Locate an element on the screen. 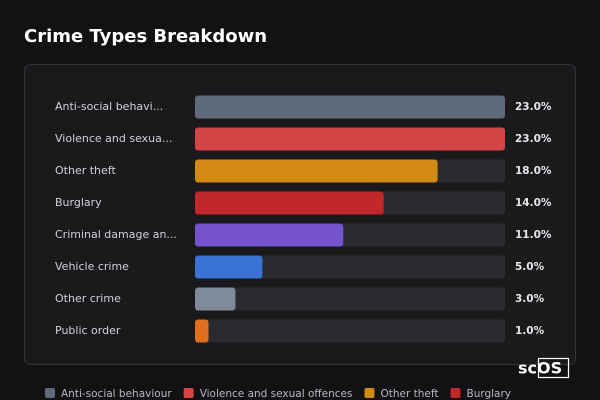  category-label: Other crime is located at coordinates (88, 298).